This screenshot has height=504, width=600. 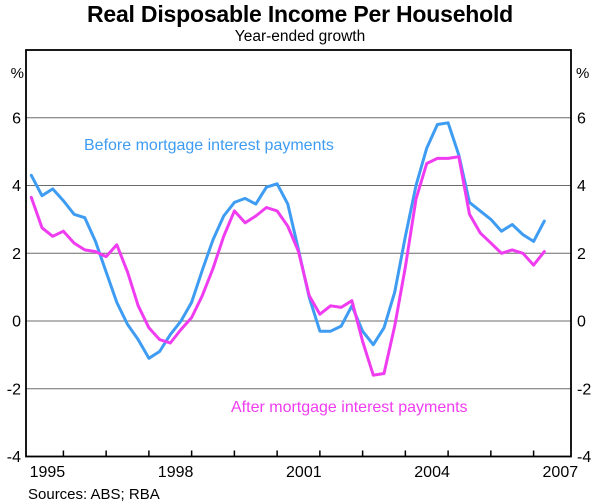 I want to click on x-axis-label: 1998, so click(x=176, y=472).